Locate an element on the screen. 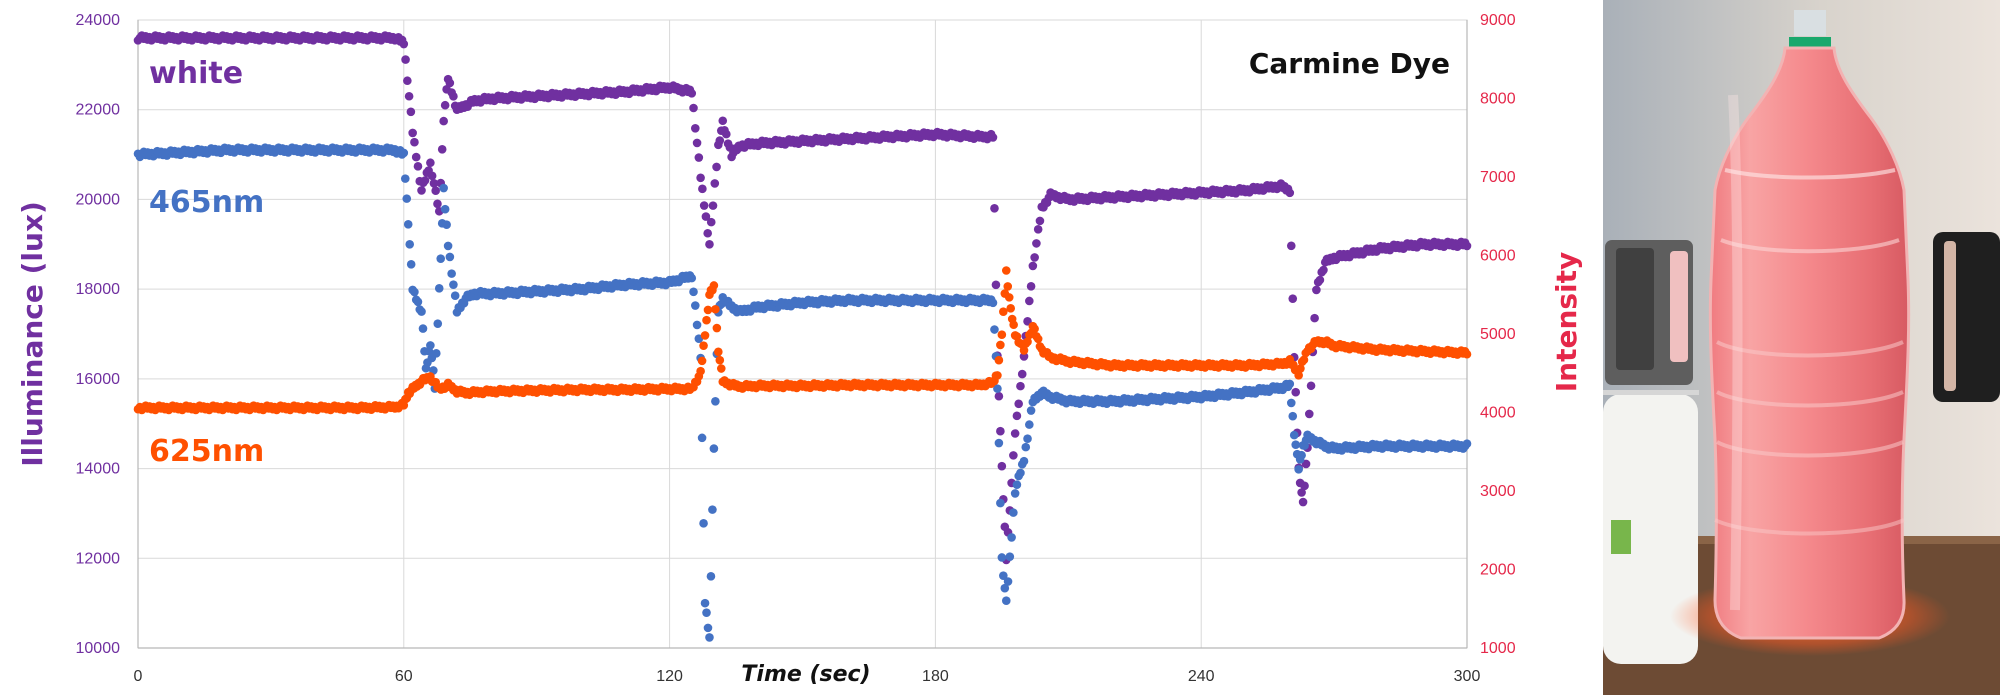 The width and height of the screenshot is (2000, 695). left-y-tick-label: 22000 is located at coordinates (98, 110).